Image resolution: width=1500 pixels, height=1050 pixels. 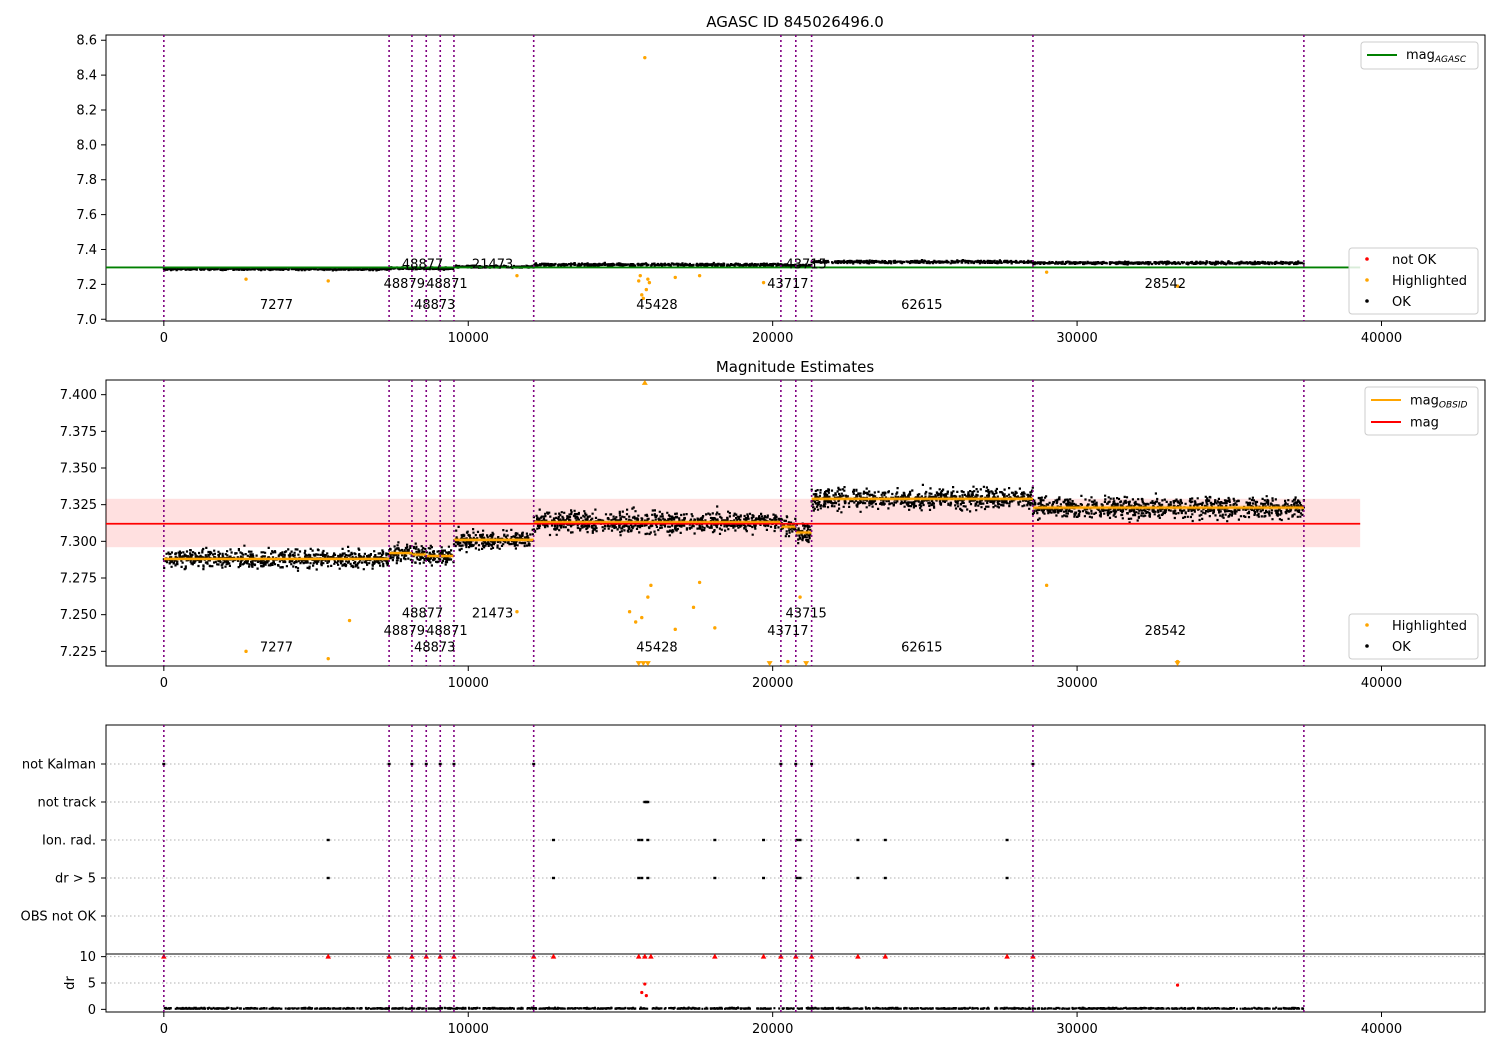 I want to click on estimates-bottom-legend-label-0: Highlighted, so click(x=1429, y=626).